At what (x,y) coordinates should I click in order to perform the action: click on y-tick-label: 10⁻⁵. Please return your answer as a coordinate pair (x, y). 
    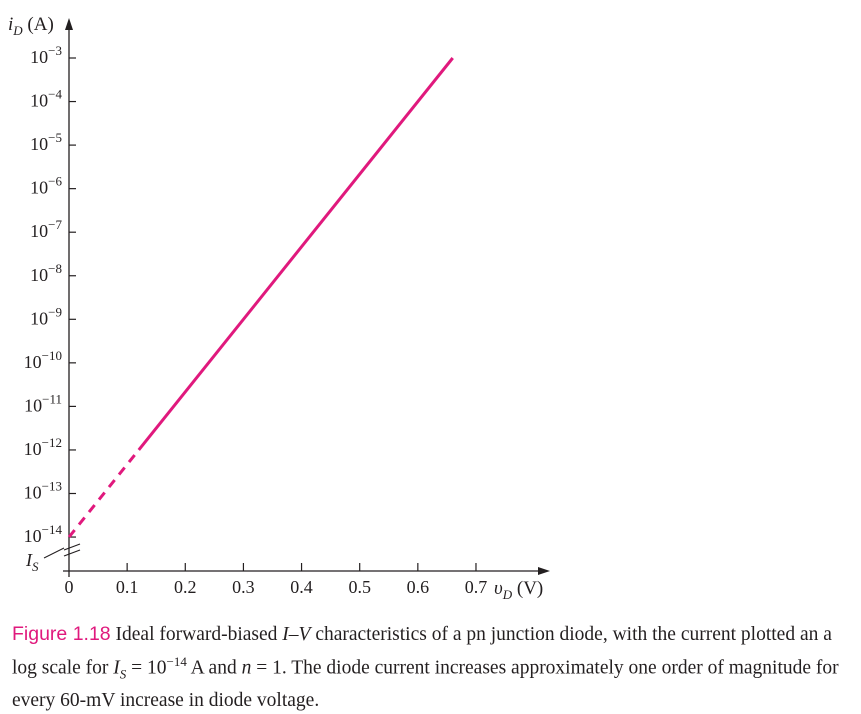
    Looking at the image, I should click on (46, 142).